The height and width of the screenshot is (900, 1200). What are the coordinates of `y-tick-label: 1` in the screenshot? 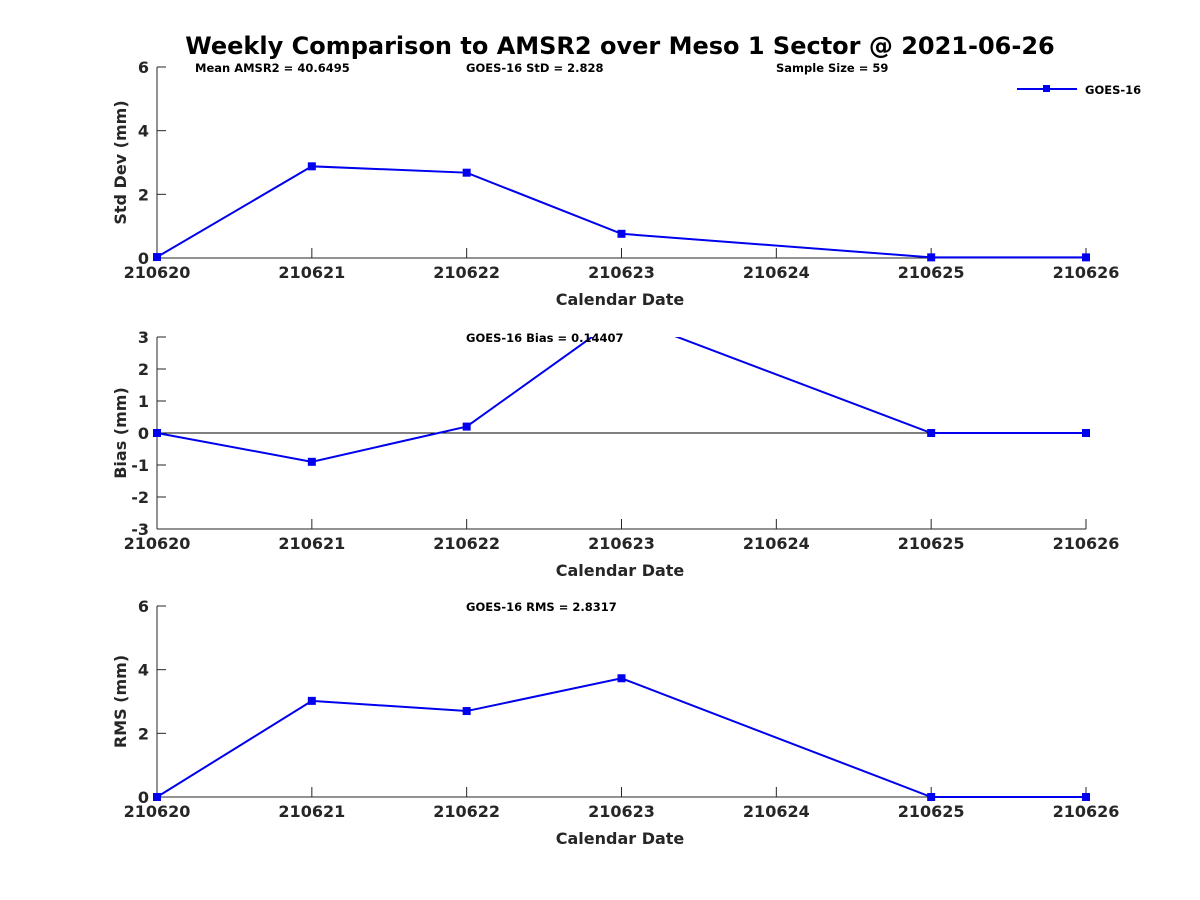 It's located at (143, 401).